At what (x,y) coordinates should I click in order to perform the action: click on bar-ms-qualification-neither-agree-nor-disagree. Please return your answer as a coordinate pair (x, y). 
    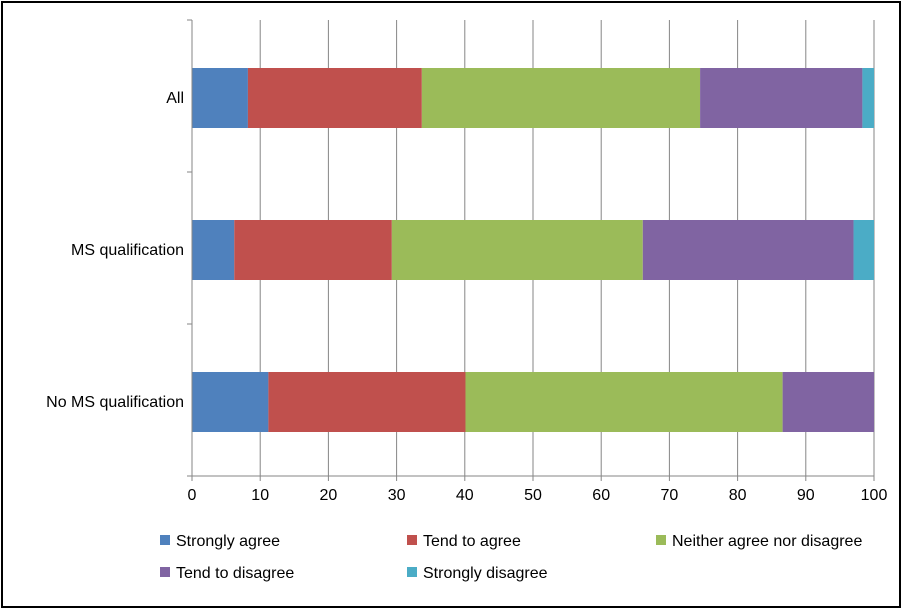
    Looking at the image, I should click on (517, 250).